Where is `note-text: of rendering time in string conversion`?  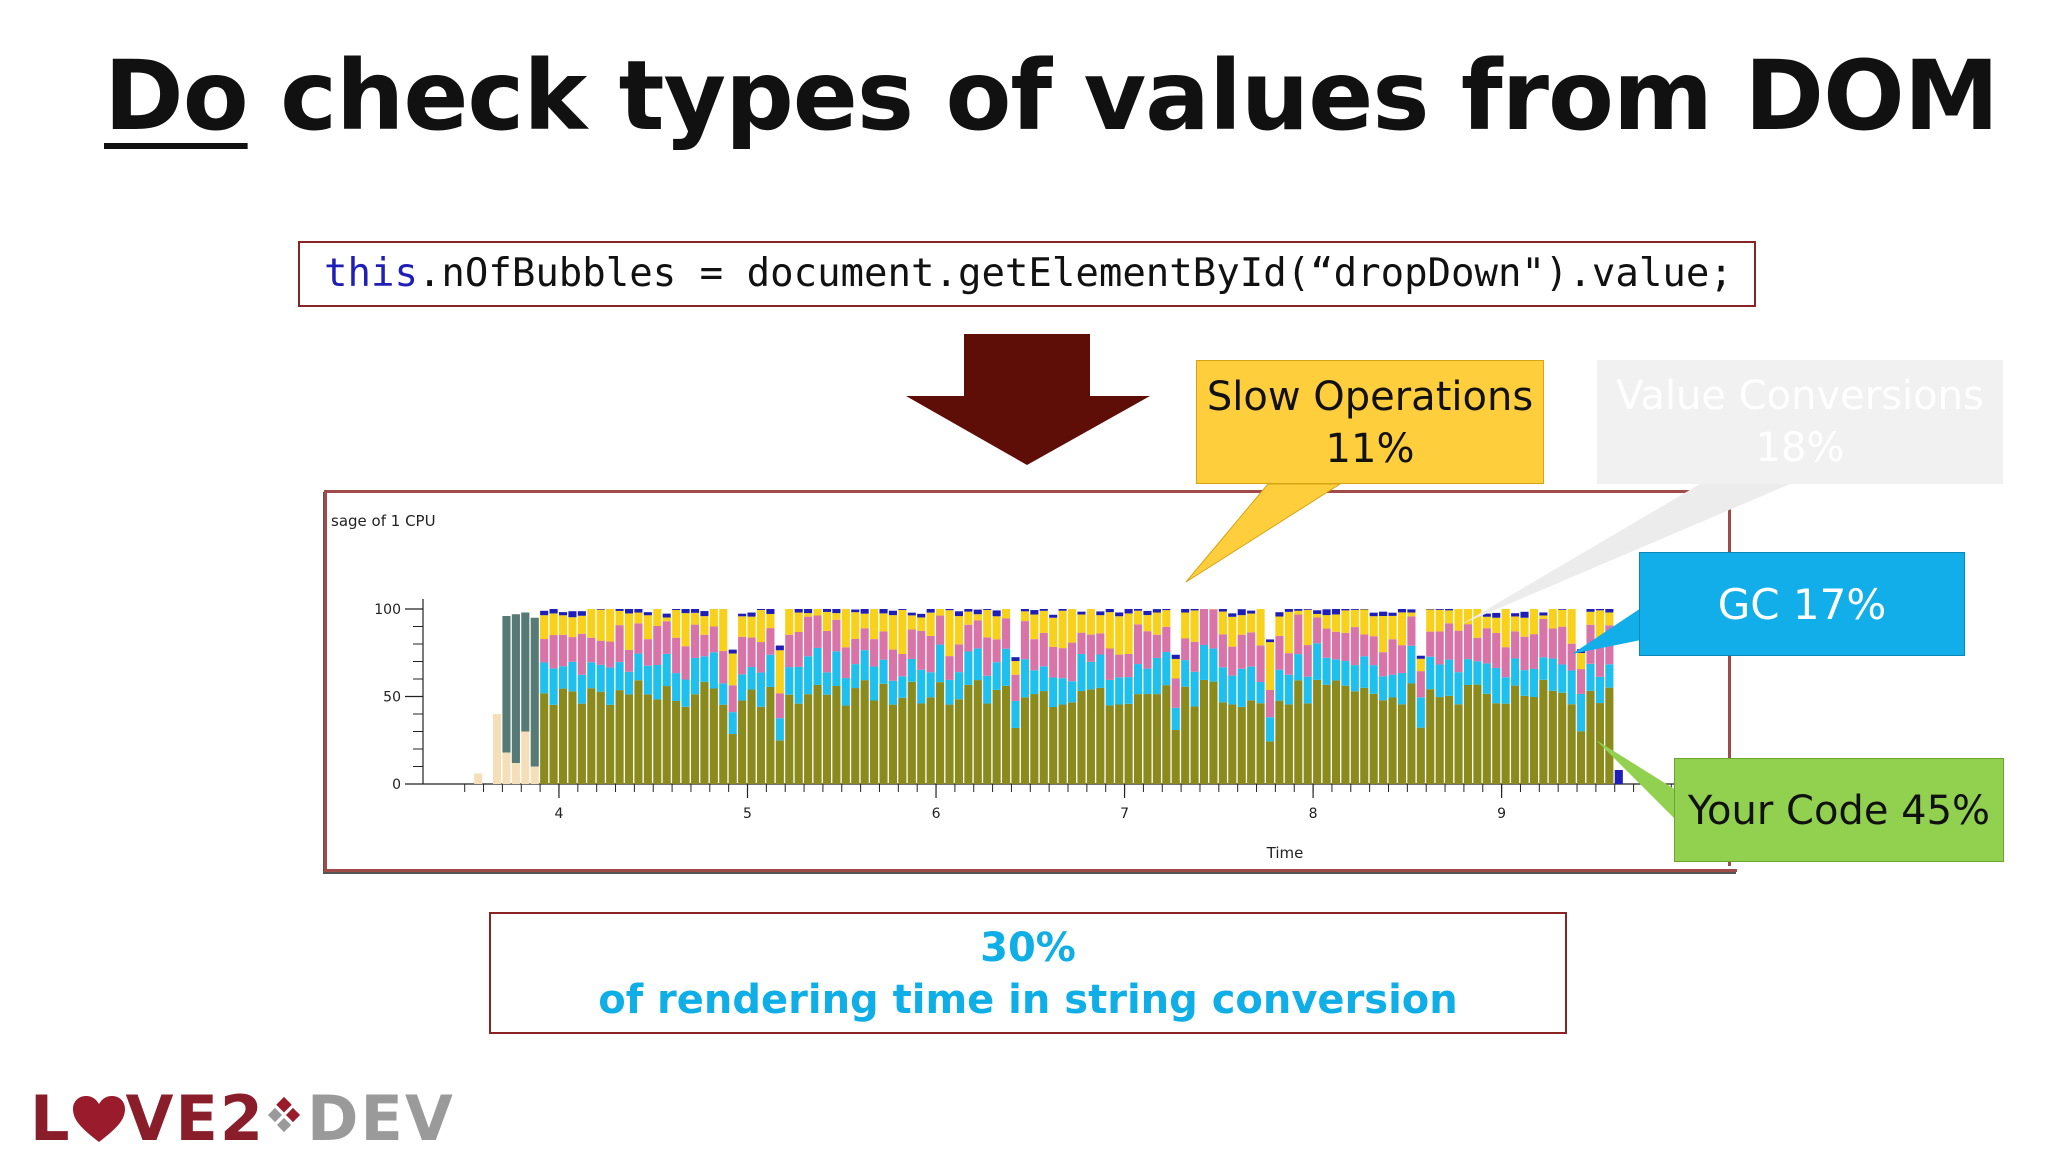
note-text: of rendering time in string conversion is located at coordinates (1028, 1000).